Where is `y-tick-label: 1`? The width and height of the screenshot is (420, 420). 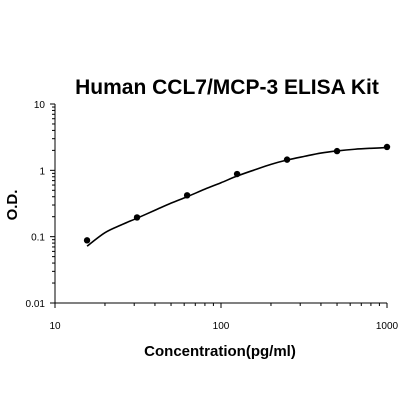
y-tick-label: 1 is located at coordinates (42, 171).